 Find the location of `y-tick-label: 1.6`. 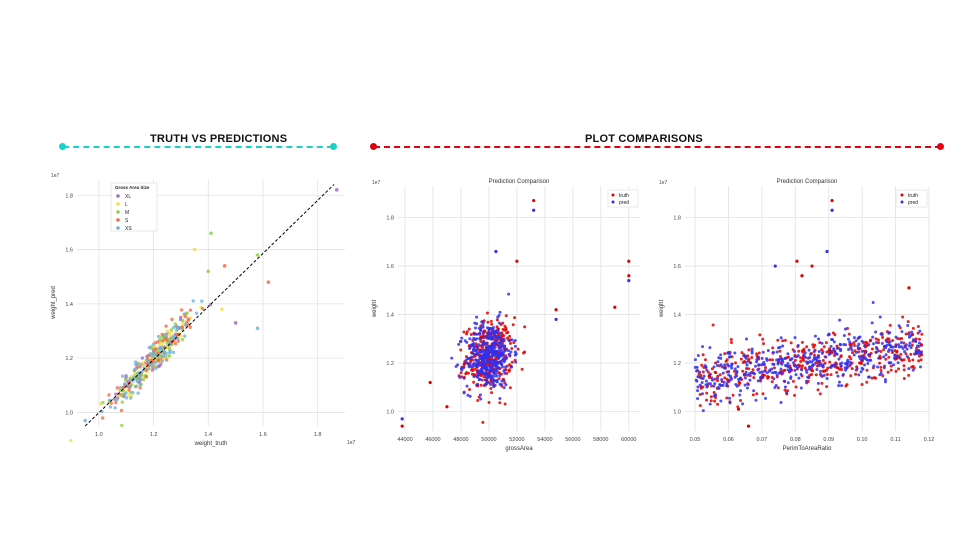

y-tick-label: 1.6 is located at coordinates (390, 267).